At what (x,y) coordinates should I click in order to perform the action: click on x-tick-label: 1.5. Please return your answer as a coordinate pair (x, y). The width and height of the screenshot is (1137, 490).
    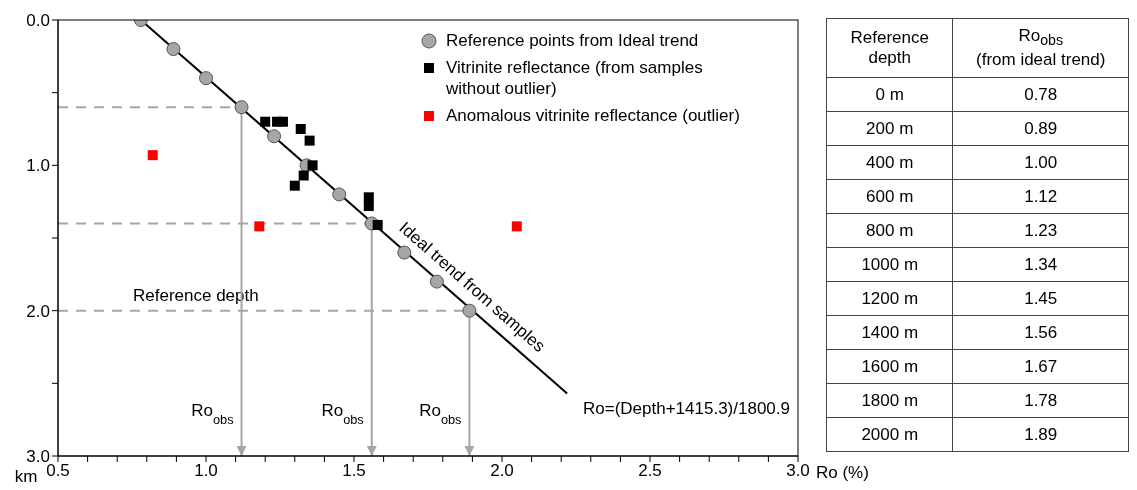
    Looking at the image, I should click on (354, 471).